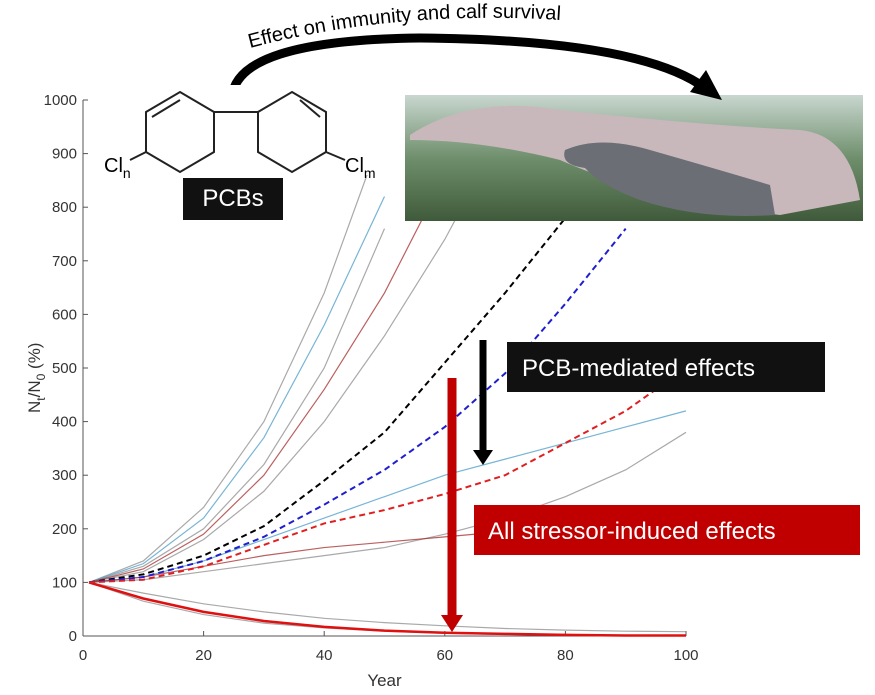  What do you see at coordinates (64, 207) in the screenshot?
I see `y-tick-label: 800` at bounding box center [64, 207].